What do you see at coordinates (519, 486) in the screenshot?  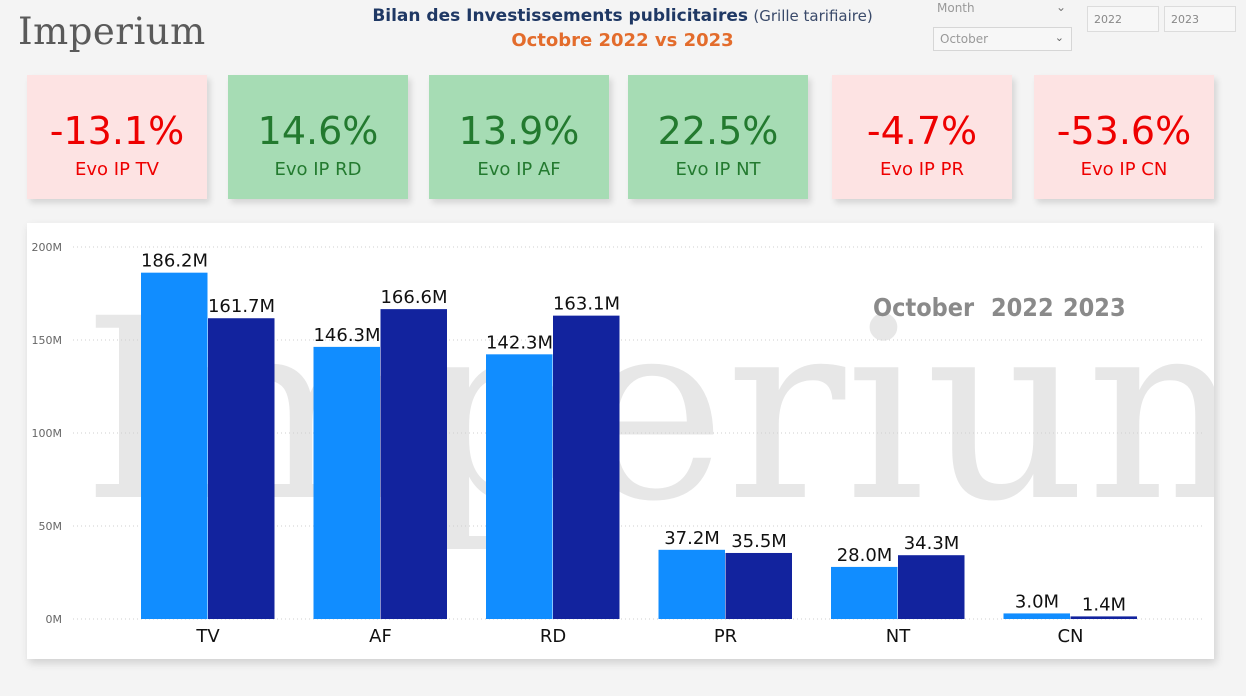 I see `bar-rd-2022` at bounding box center [519, 486].